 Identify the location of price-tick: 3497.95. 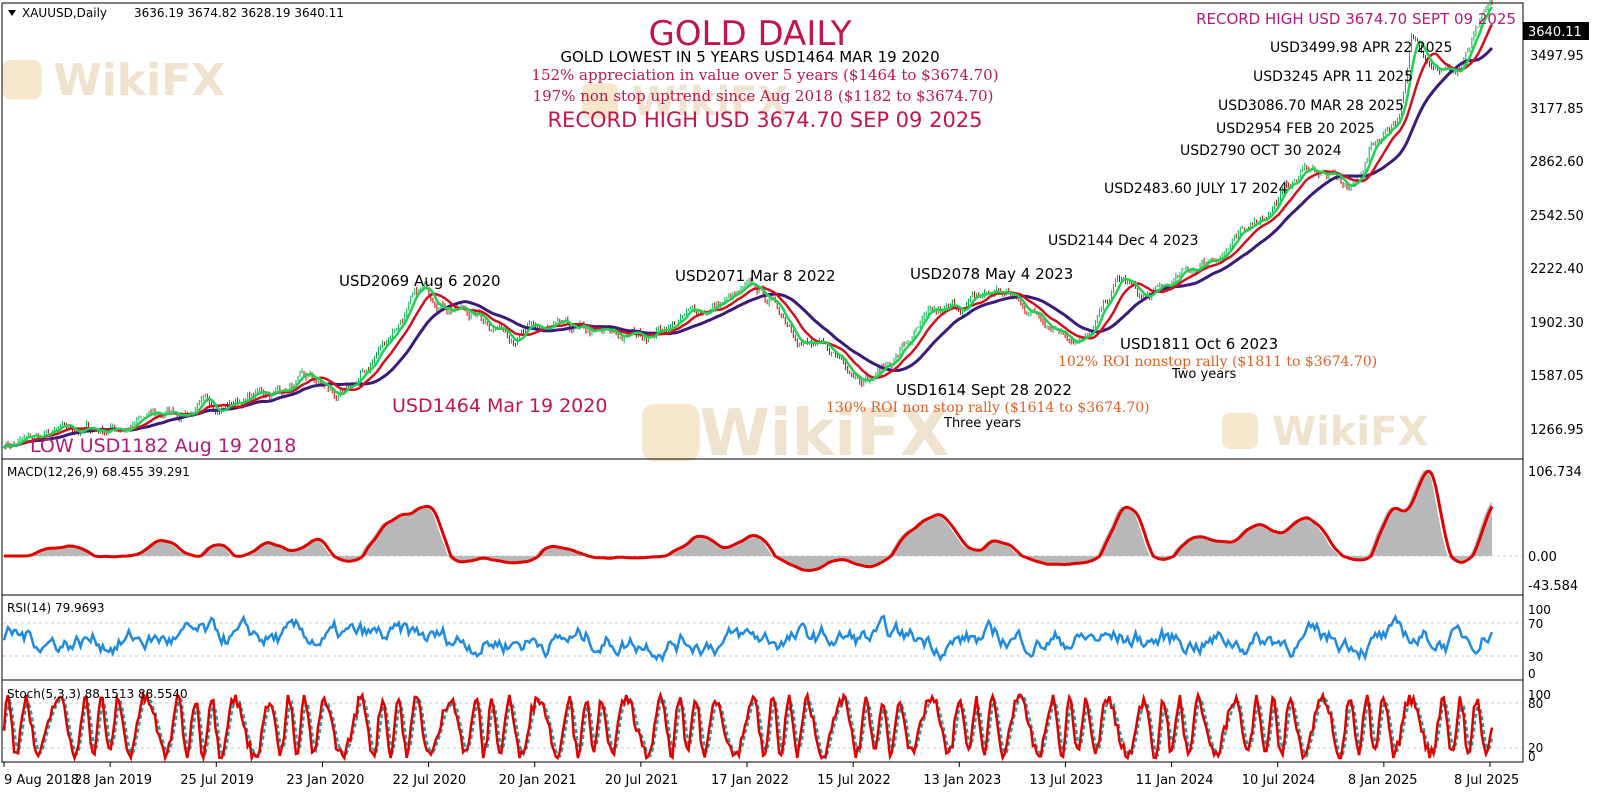
(1557, 56).